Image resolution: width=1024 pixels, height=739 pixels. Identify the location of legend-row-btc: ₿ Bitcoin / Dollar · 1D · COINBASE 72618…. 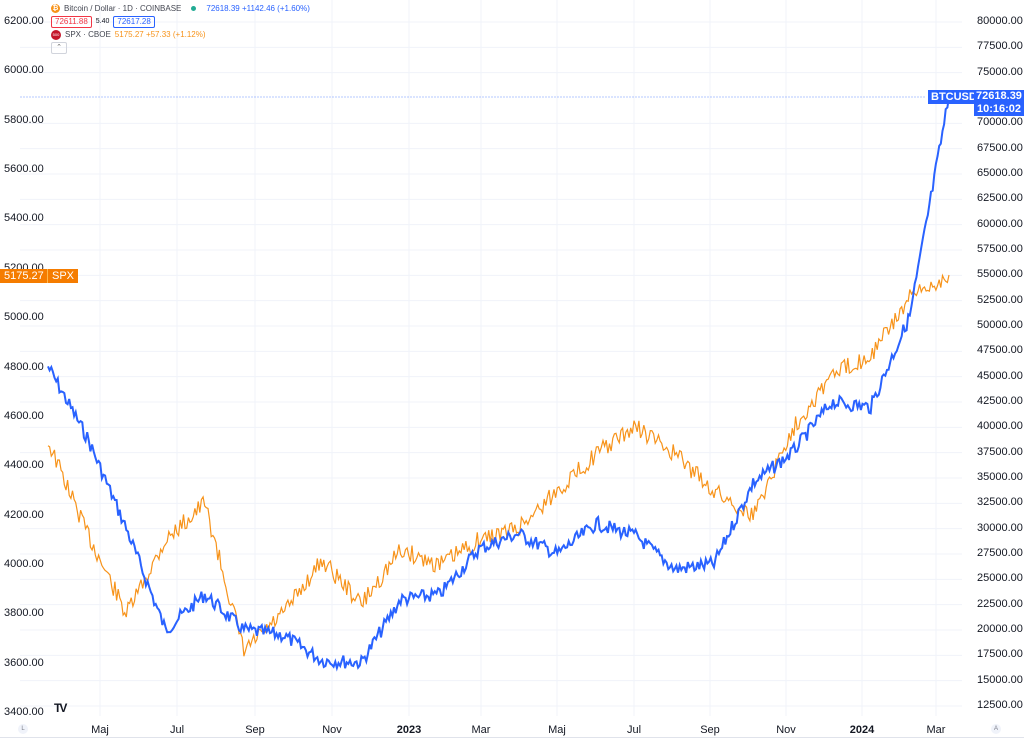
(180, 8).